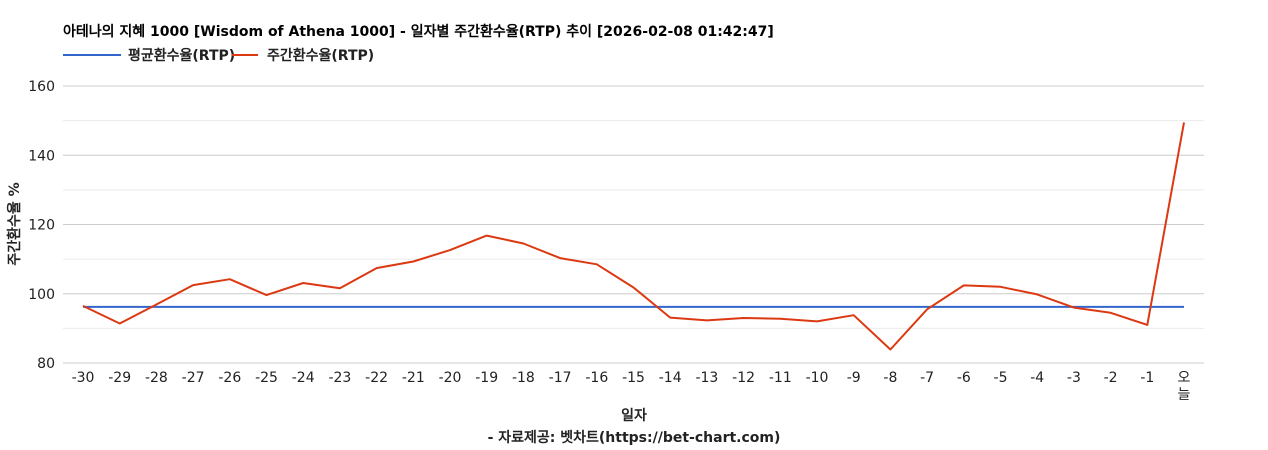 The image size is (1268, 450). I want to click on y-axis-title: 주간환수율 %, so click(14, 223).